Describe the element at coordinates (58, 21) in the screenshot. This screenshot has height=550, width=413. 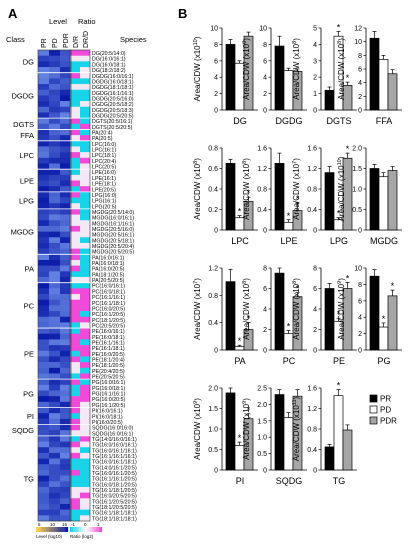
I see `heatmap-level-header: Level` at that location.